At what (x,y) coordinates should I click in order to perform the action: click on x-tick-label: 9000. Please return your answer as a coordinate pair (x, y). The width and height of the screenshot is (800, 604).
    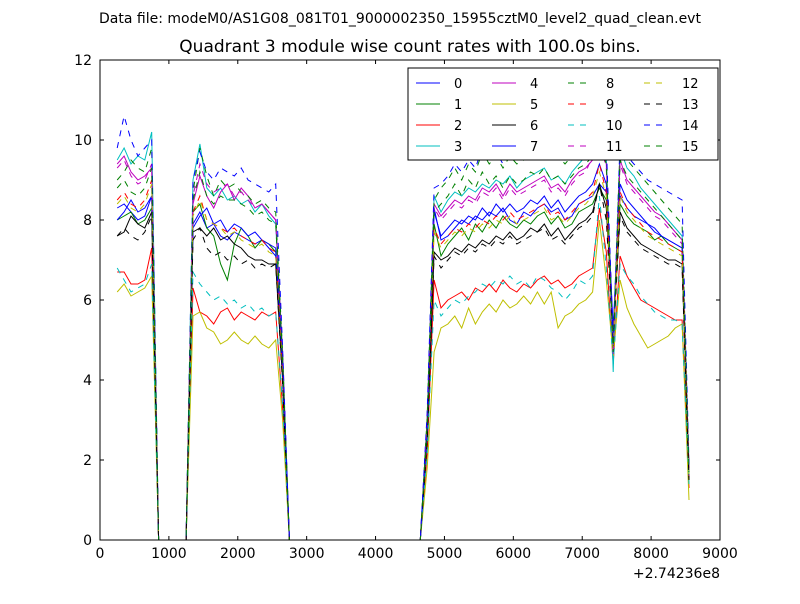
    Looking at the image, I should click on (720, 554).